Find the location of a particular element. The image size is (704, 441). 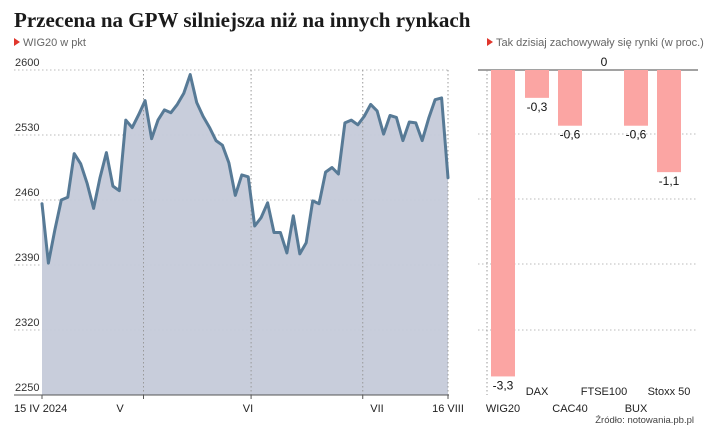

line-chart-subtitle-text: WIG20 w pkt is located at coordinates (54, 43).